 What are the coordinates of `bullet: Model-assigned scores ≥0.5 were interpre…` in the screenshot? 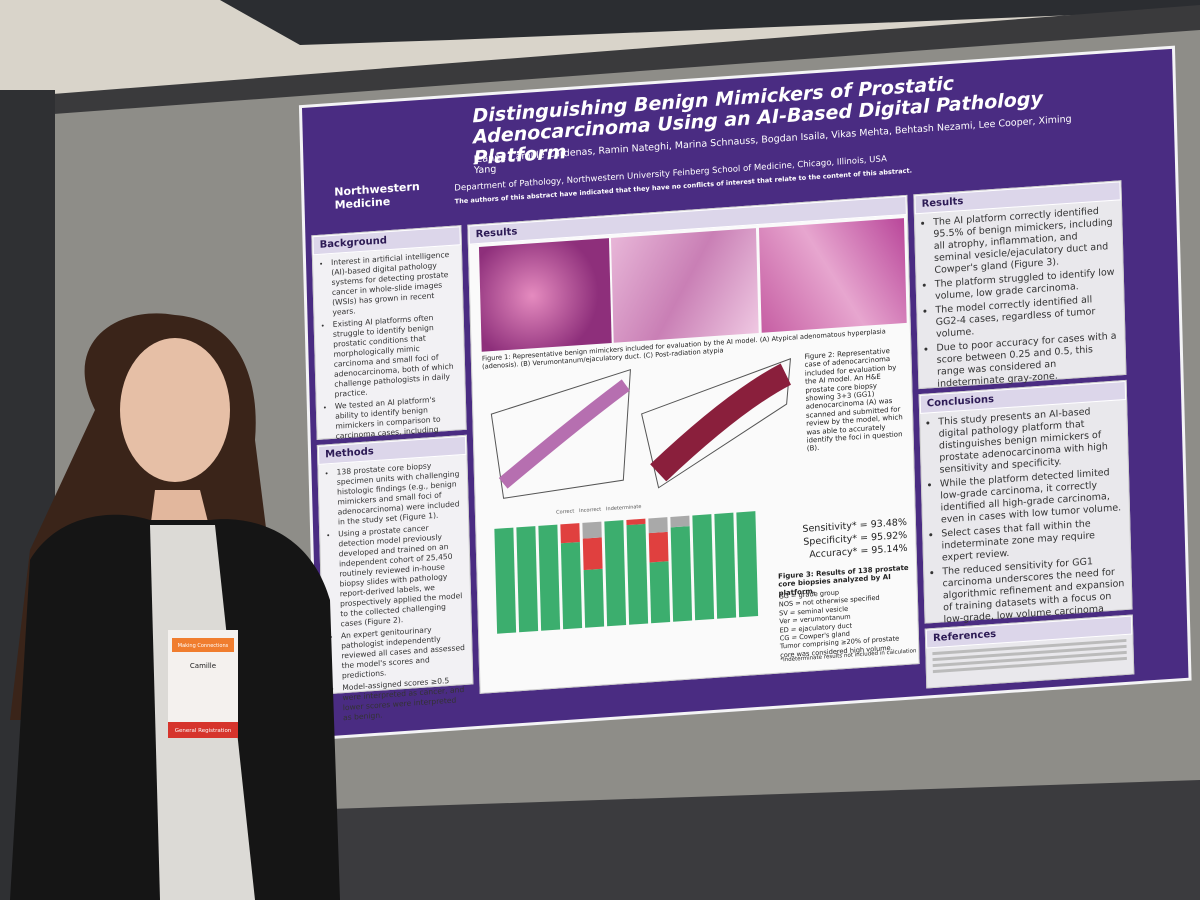 It's located at (404, 699).